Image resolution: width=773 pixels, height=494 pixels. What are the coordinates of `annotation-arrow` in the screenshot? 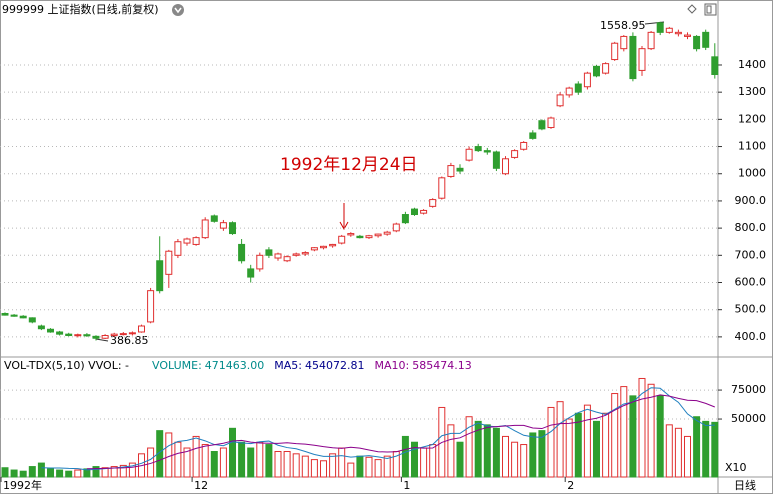 It's located at (102, 340).